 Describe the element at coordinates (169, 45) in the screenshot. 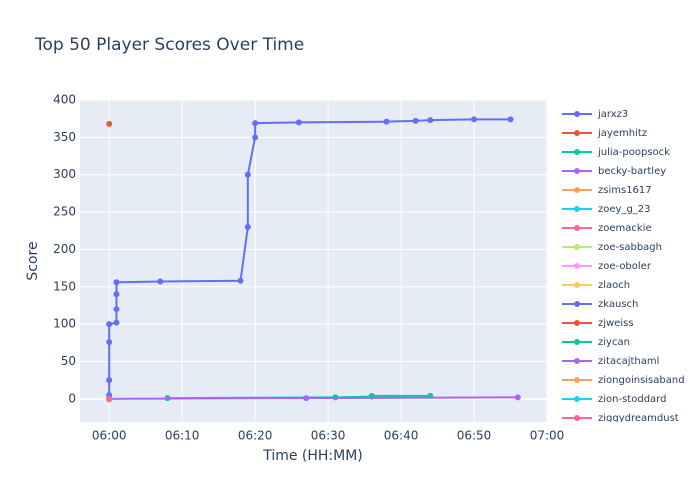

I see `chart-title: Top 50 Player Scores Over Time` at that location.